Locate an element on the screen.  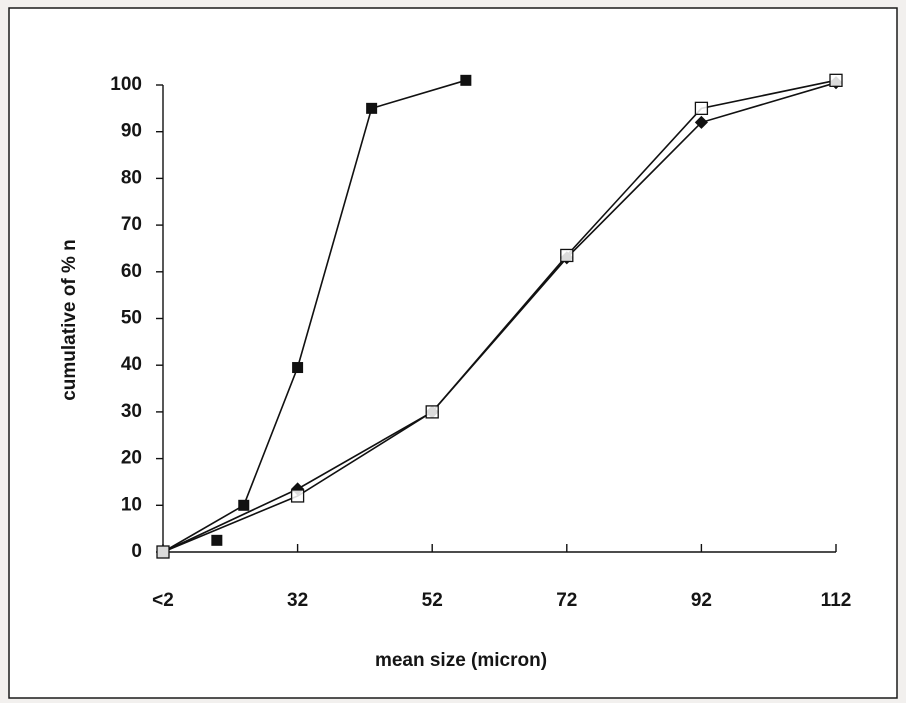
x-tick-label: 52 is located at coordinates (432, 600).